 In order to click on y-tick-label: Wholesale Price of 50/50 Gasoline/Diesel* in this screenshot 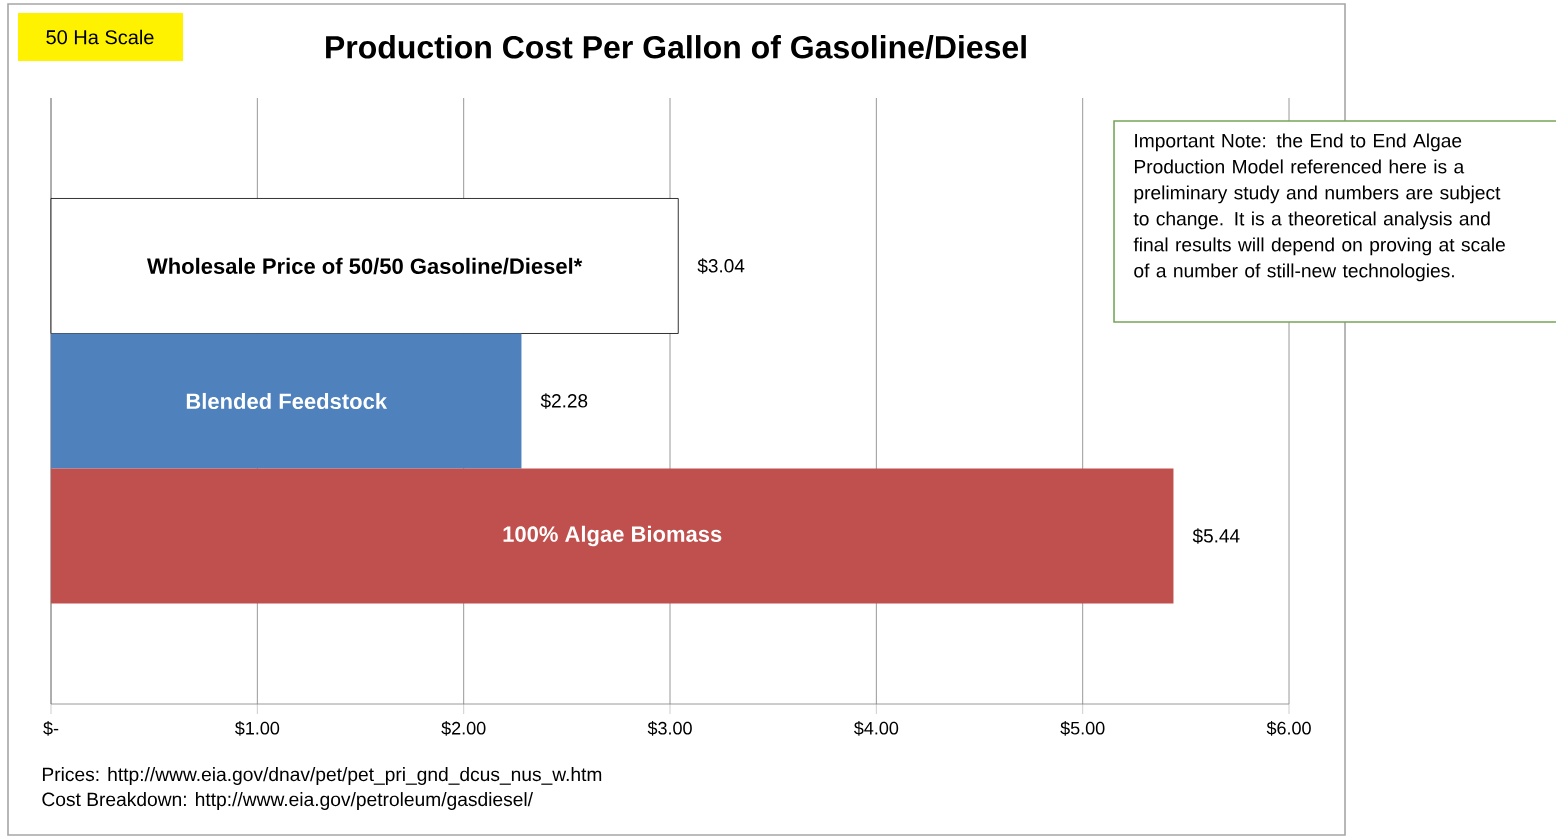, I will do `click(365, 266)`.